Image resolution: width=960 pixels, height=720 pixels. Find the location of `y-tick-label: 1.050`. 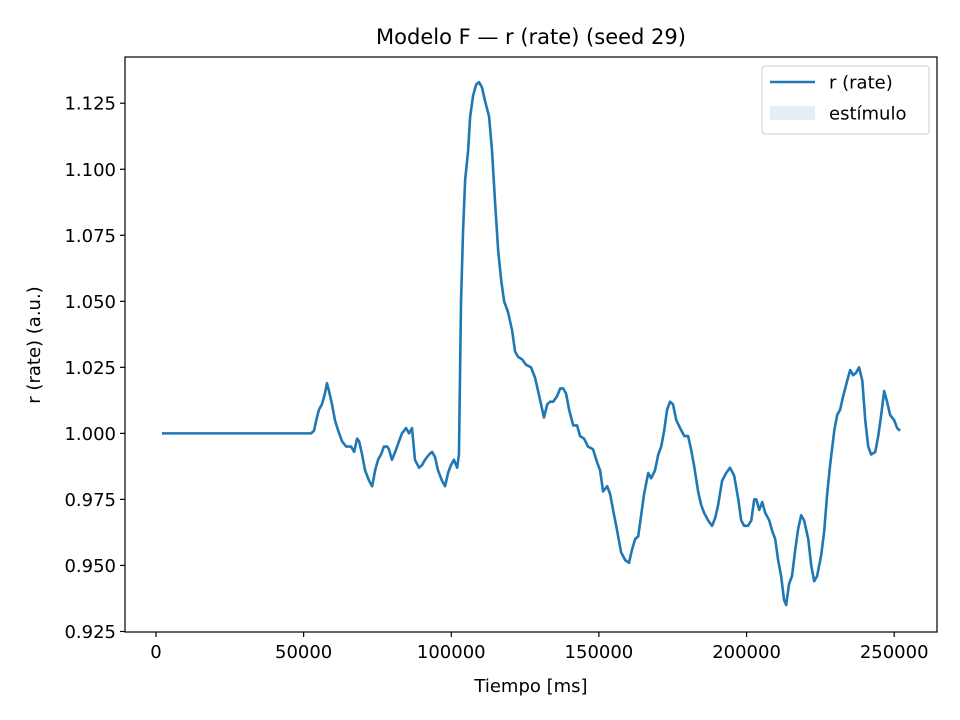

y-tick-label: 1.050 is located at coordinates (90, 302).